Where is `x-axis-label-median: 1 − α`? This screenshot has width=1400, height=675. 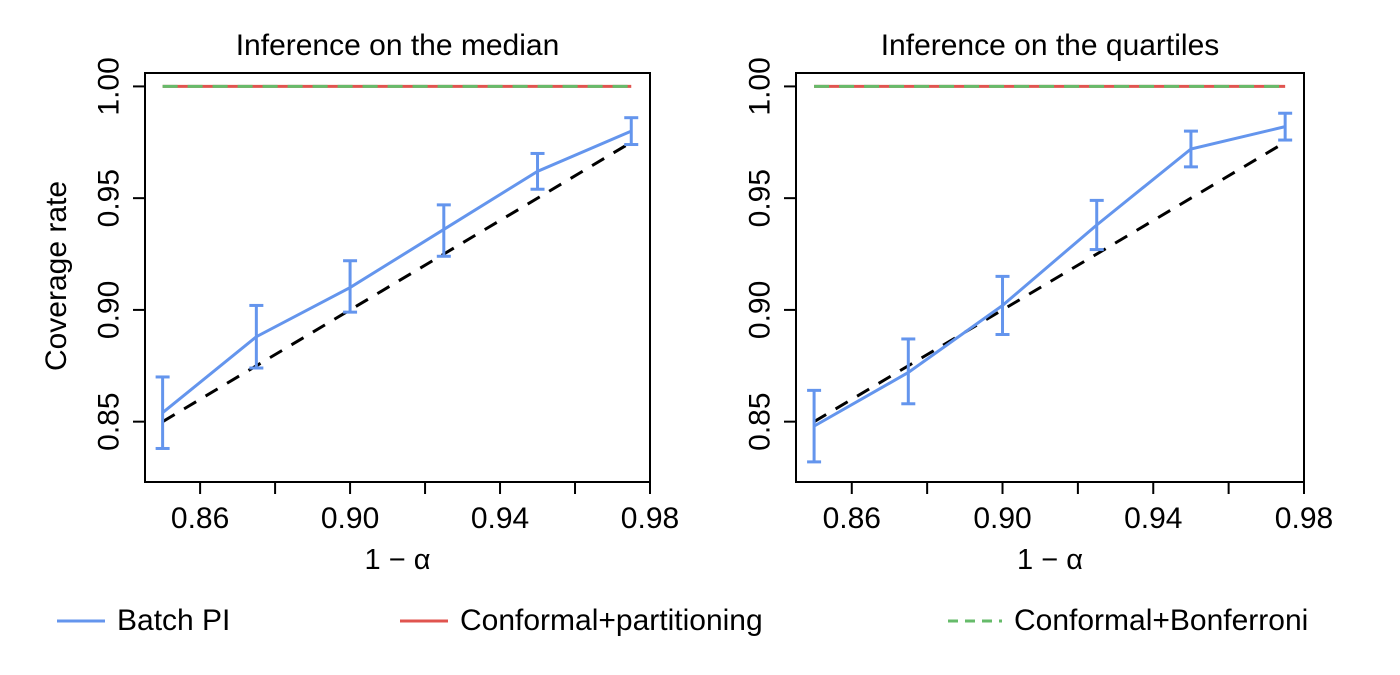
x-axis-label-median: 1 − α is located at coordinates (397, 560).